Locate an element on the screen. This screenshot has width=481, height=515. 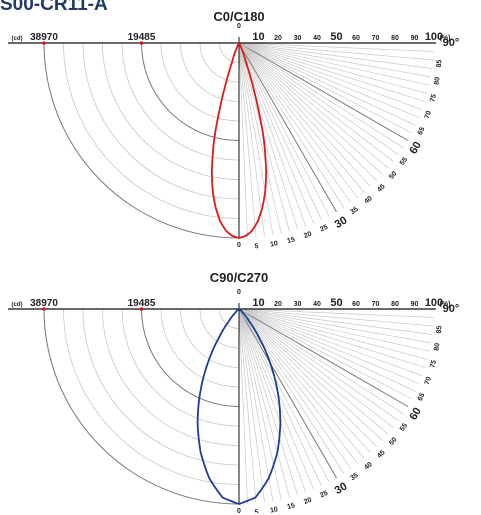
chart-title: C90/C270 is located at coordinates (239, 277).